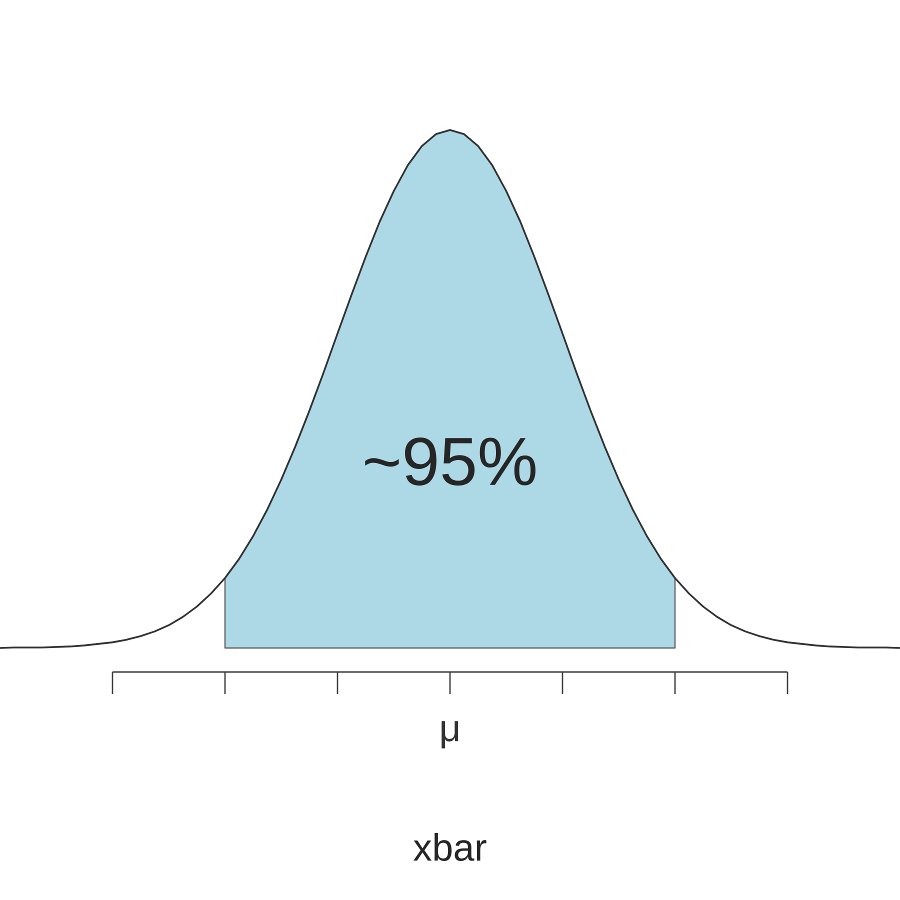 The height and width of the screenshot is (900, 900). What do you see at coordinates (450, 734) in the screenshot?
I see `text: μ` at bounding box center [450, 734].